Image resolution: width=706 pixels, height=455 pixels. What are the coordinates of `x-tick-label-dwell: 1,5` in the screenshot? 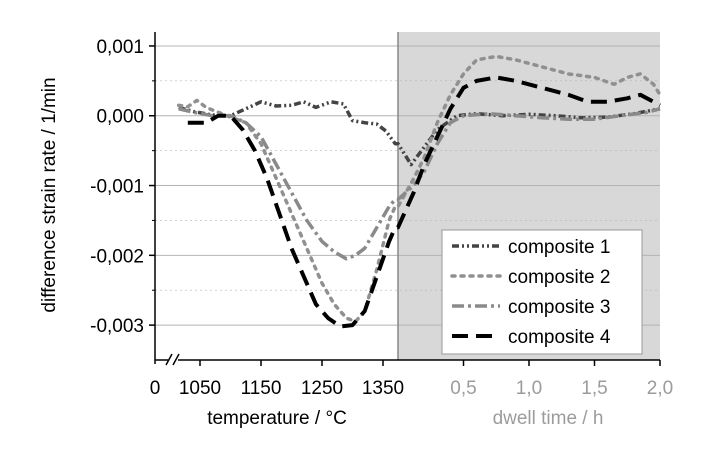 It's located at (594, 388).